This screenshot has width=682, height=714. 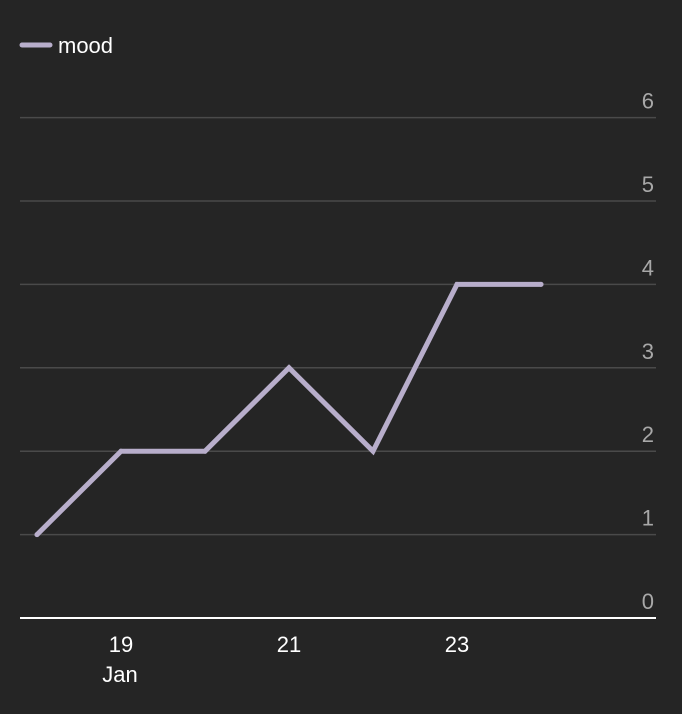 I want to click on y-tick-label-1: 1, so click(x=648, y=518).